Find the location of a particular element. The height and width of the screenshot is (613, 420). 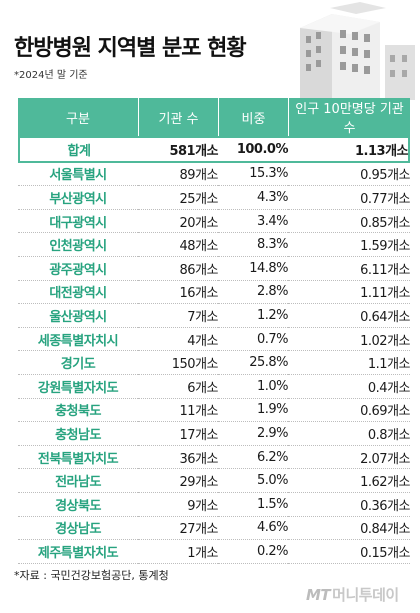

header-per-100k: 인구 10만명당 기관 수 is located at coordinates (349, 117).